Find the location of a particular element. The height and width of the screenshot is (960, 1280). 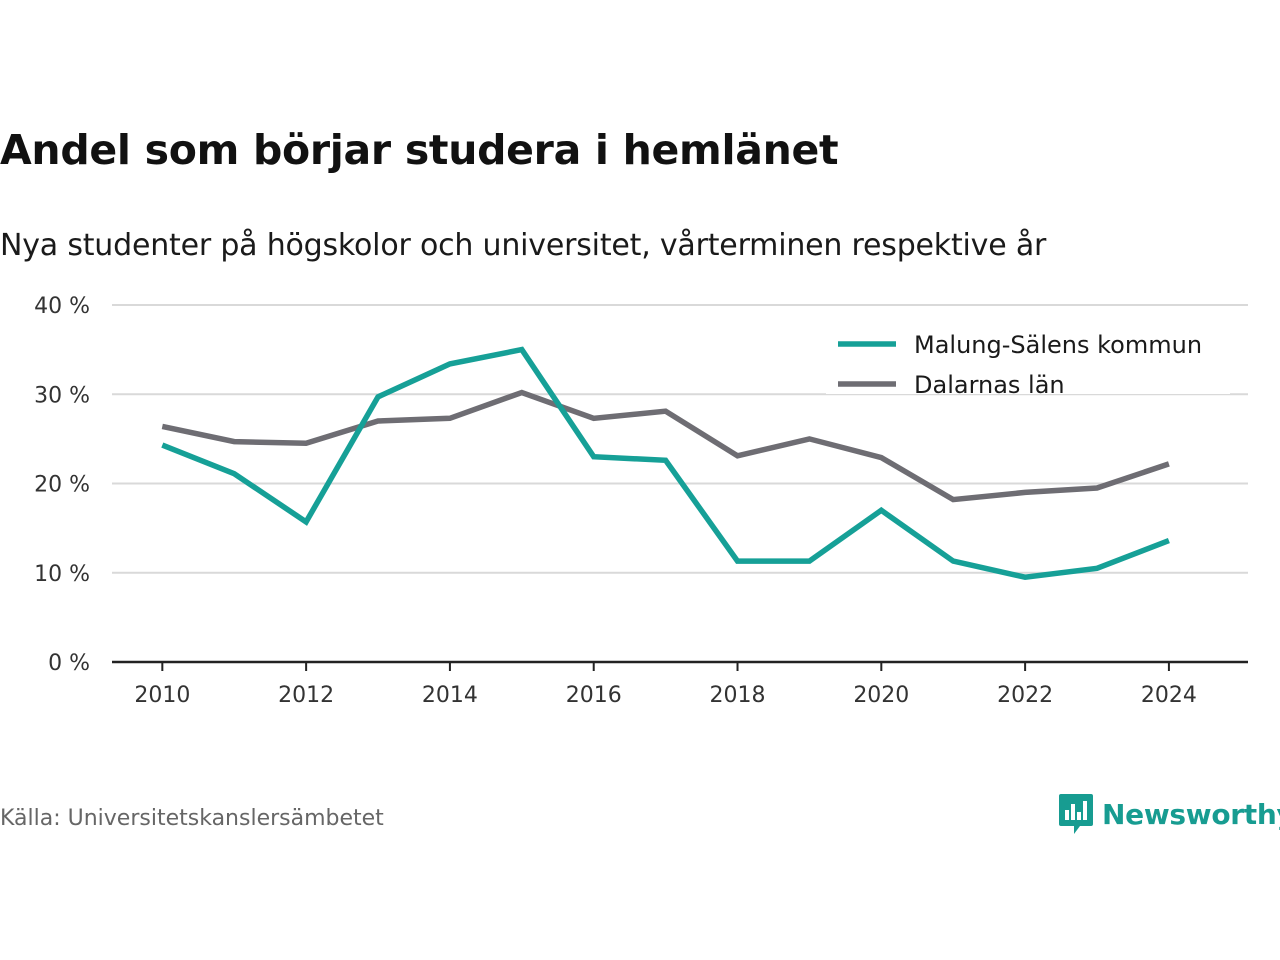

x-tick-label: 2010 is located at coordinates (162, 695).